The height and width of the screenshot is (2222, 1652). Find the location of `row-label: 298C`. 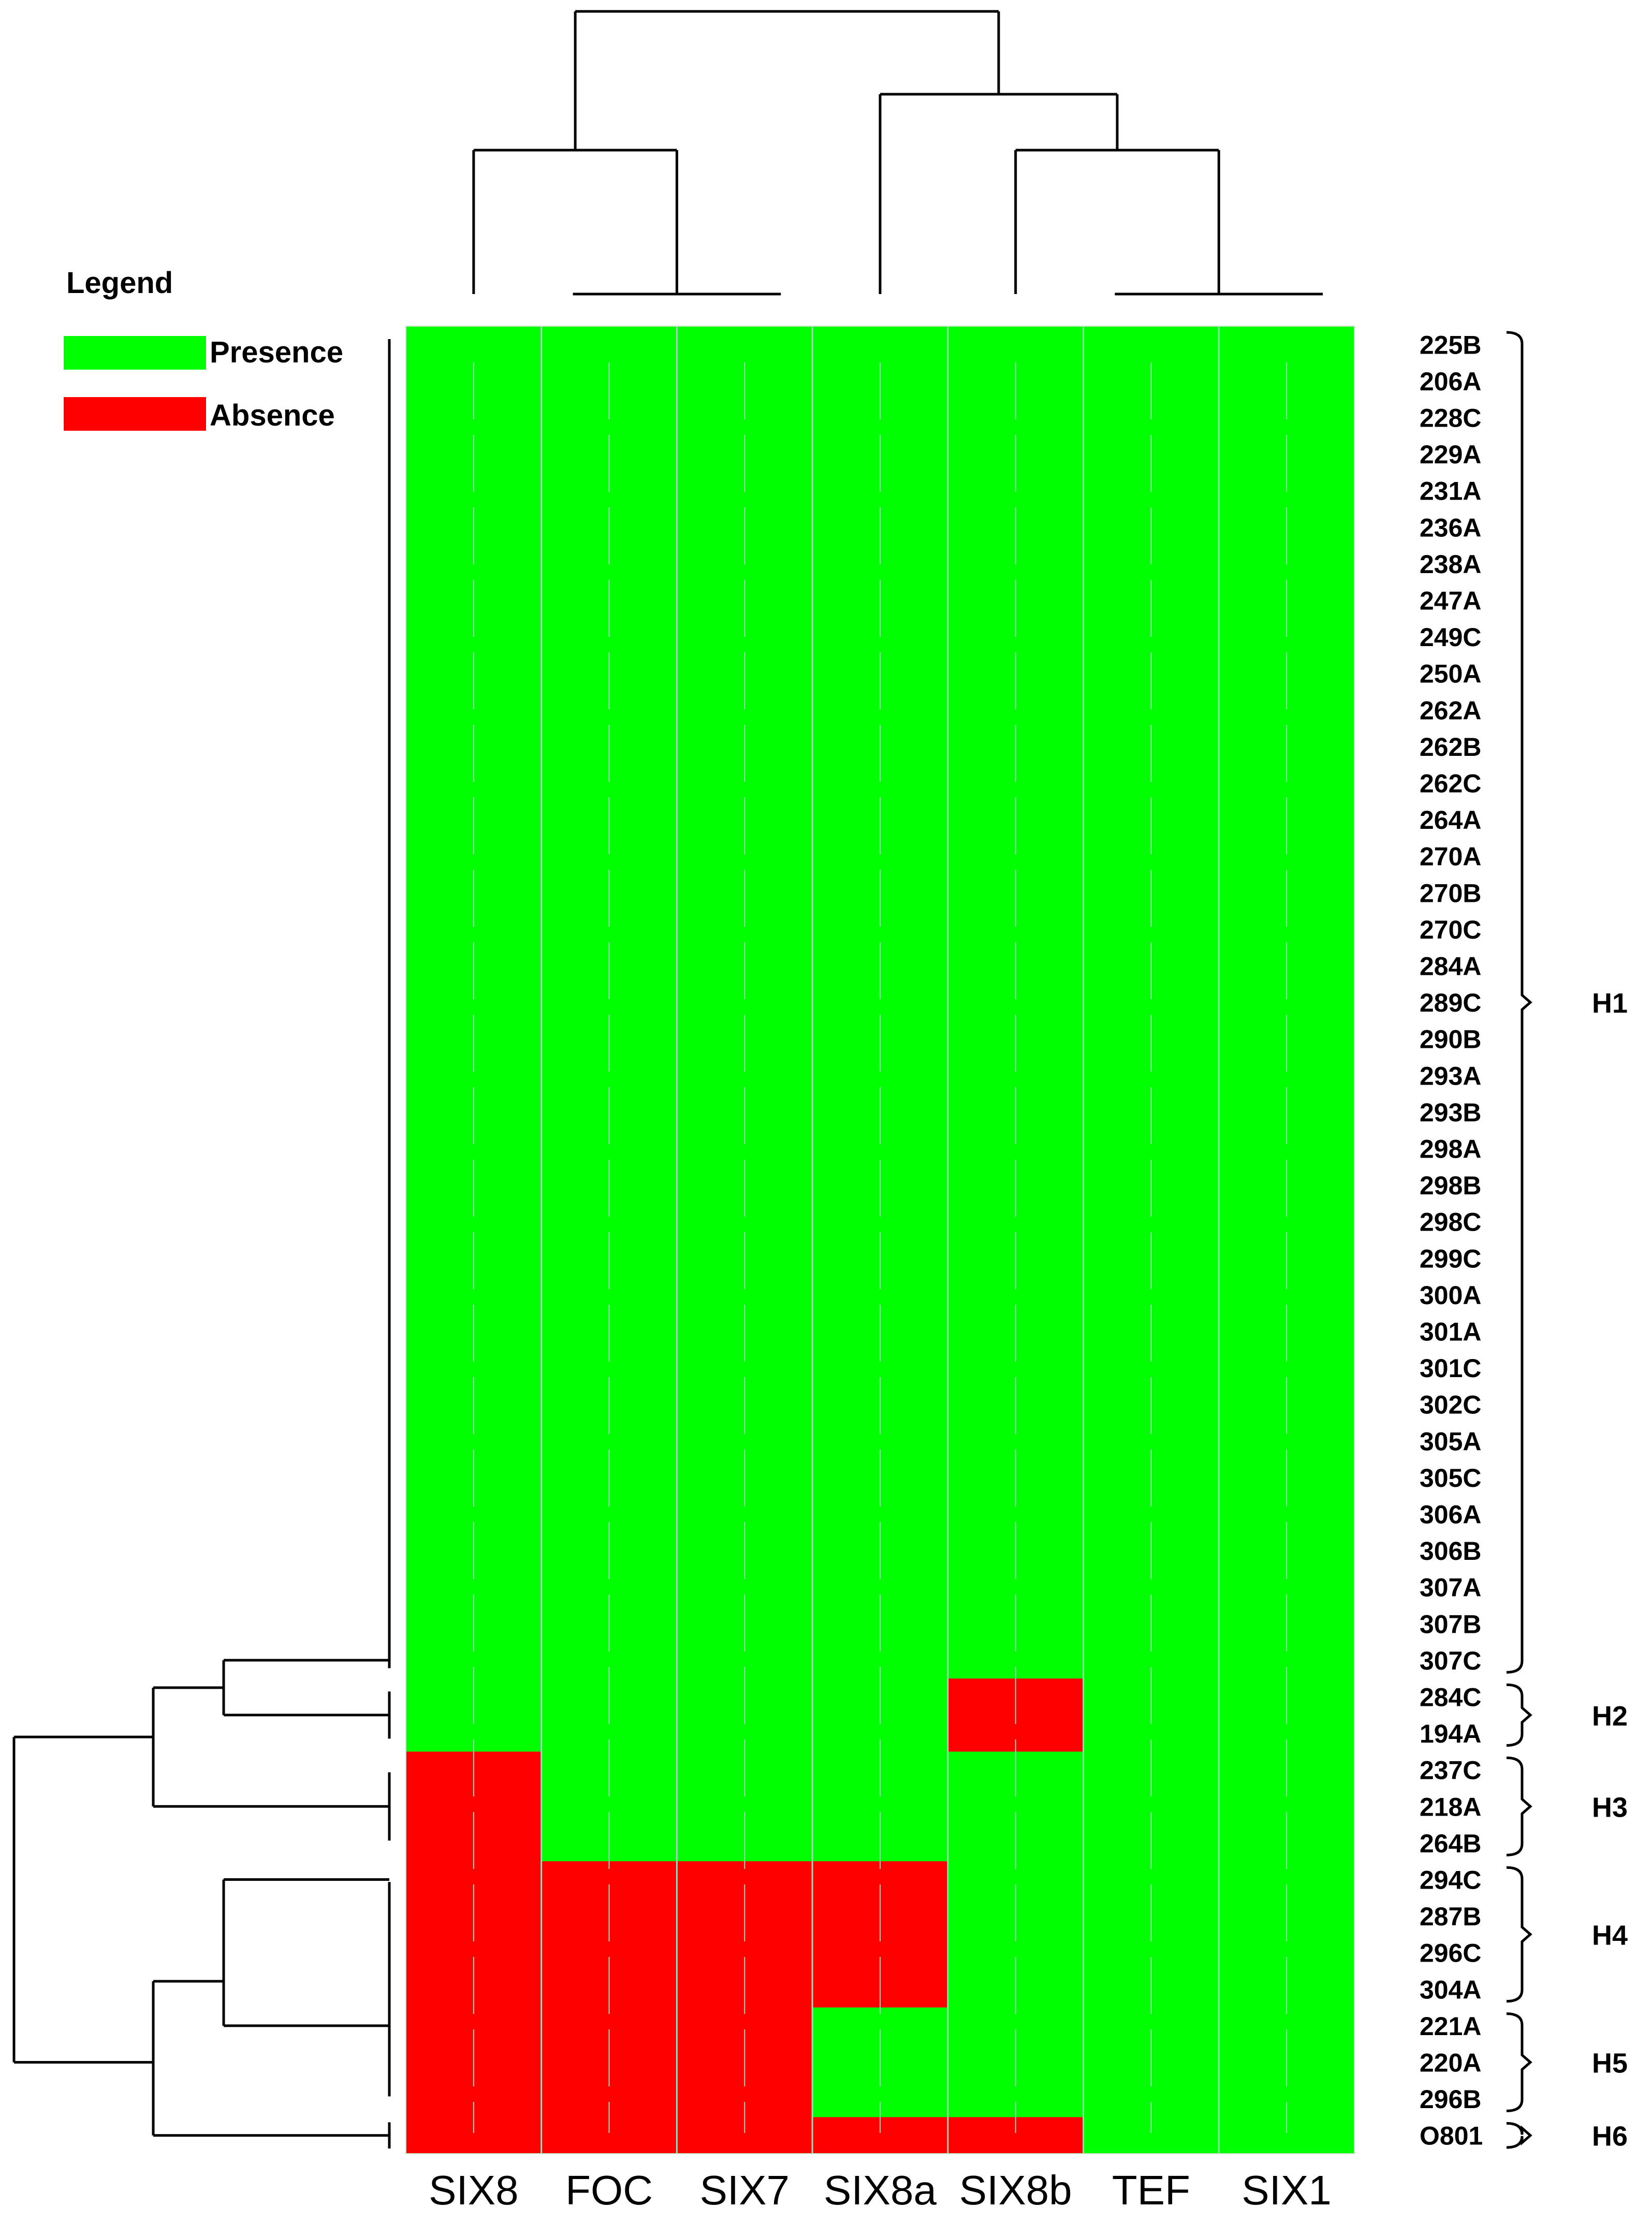

row-label: 298C is located at coordinates (1451, 1223).